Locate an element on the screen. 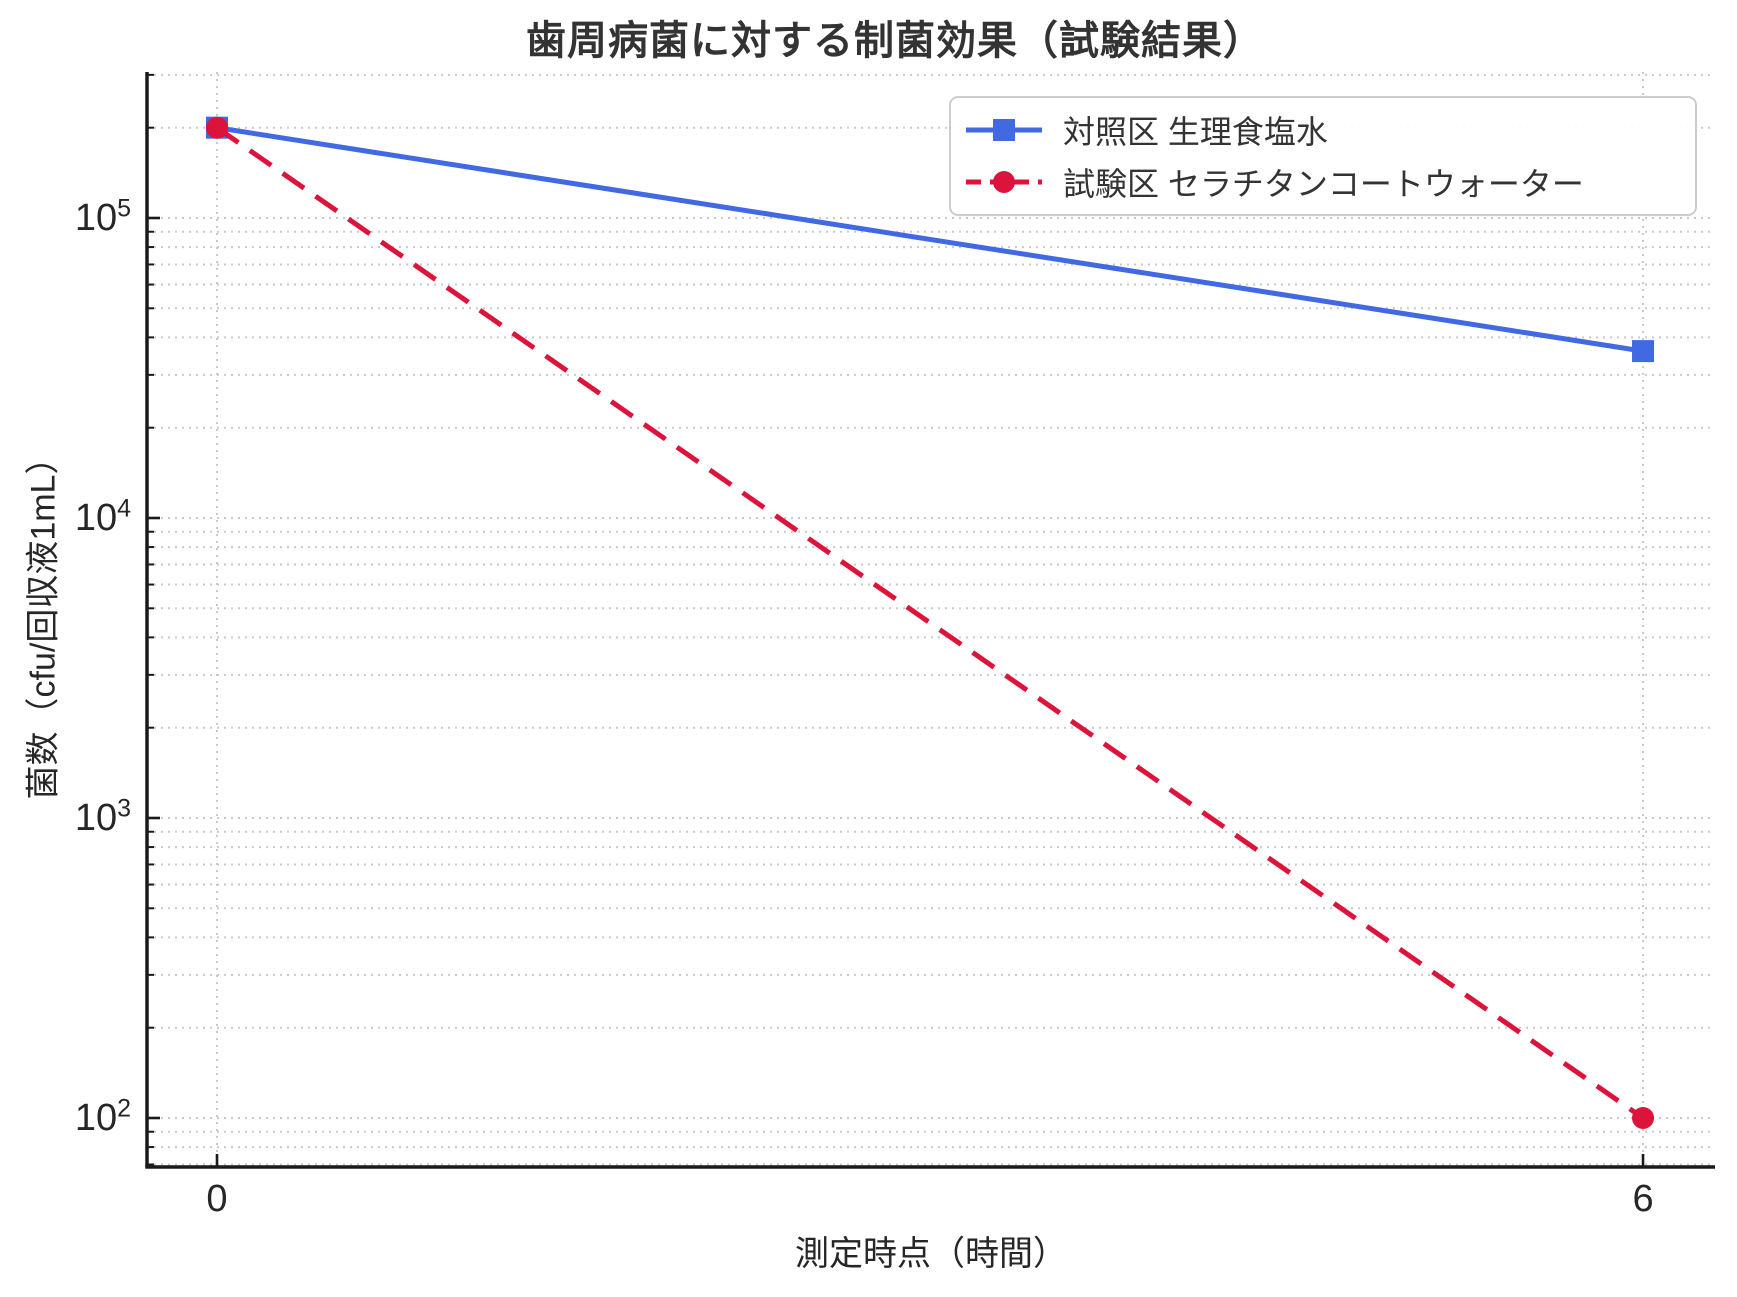 The image size is (1737, 1297). y-tick-label-10e5: 10⁵ is located at coordinates (102, 216).